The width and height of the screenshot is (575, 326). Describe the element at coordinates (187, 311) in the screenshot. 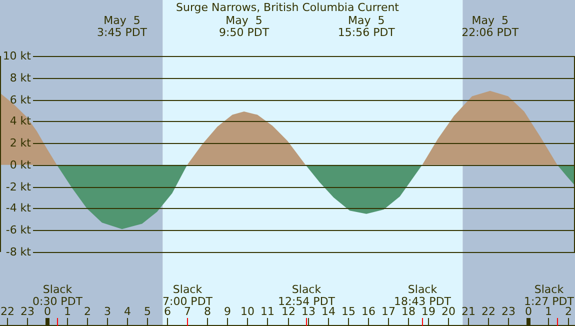

I see `x-tick-label: 7` at that location.